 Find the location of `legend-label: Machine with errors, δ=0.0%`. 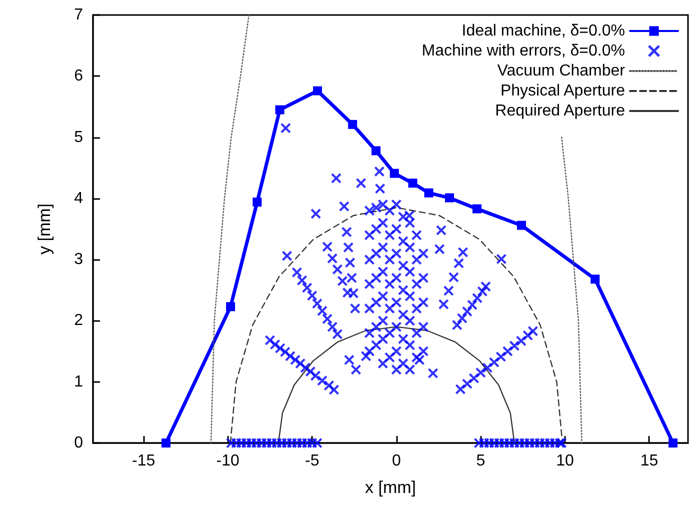

legend-label: Machine with errors, δ=0.0% is located at coordinates (523, 51).